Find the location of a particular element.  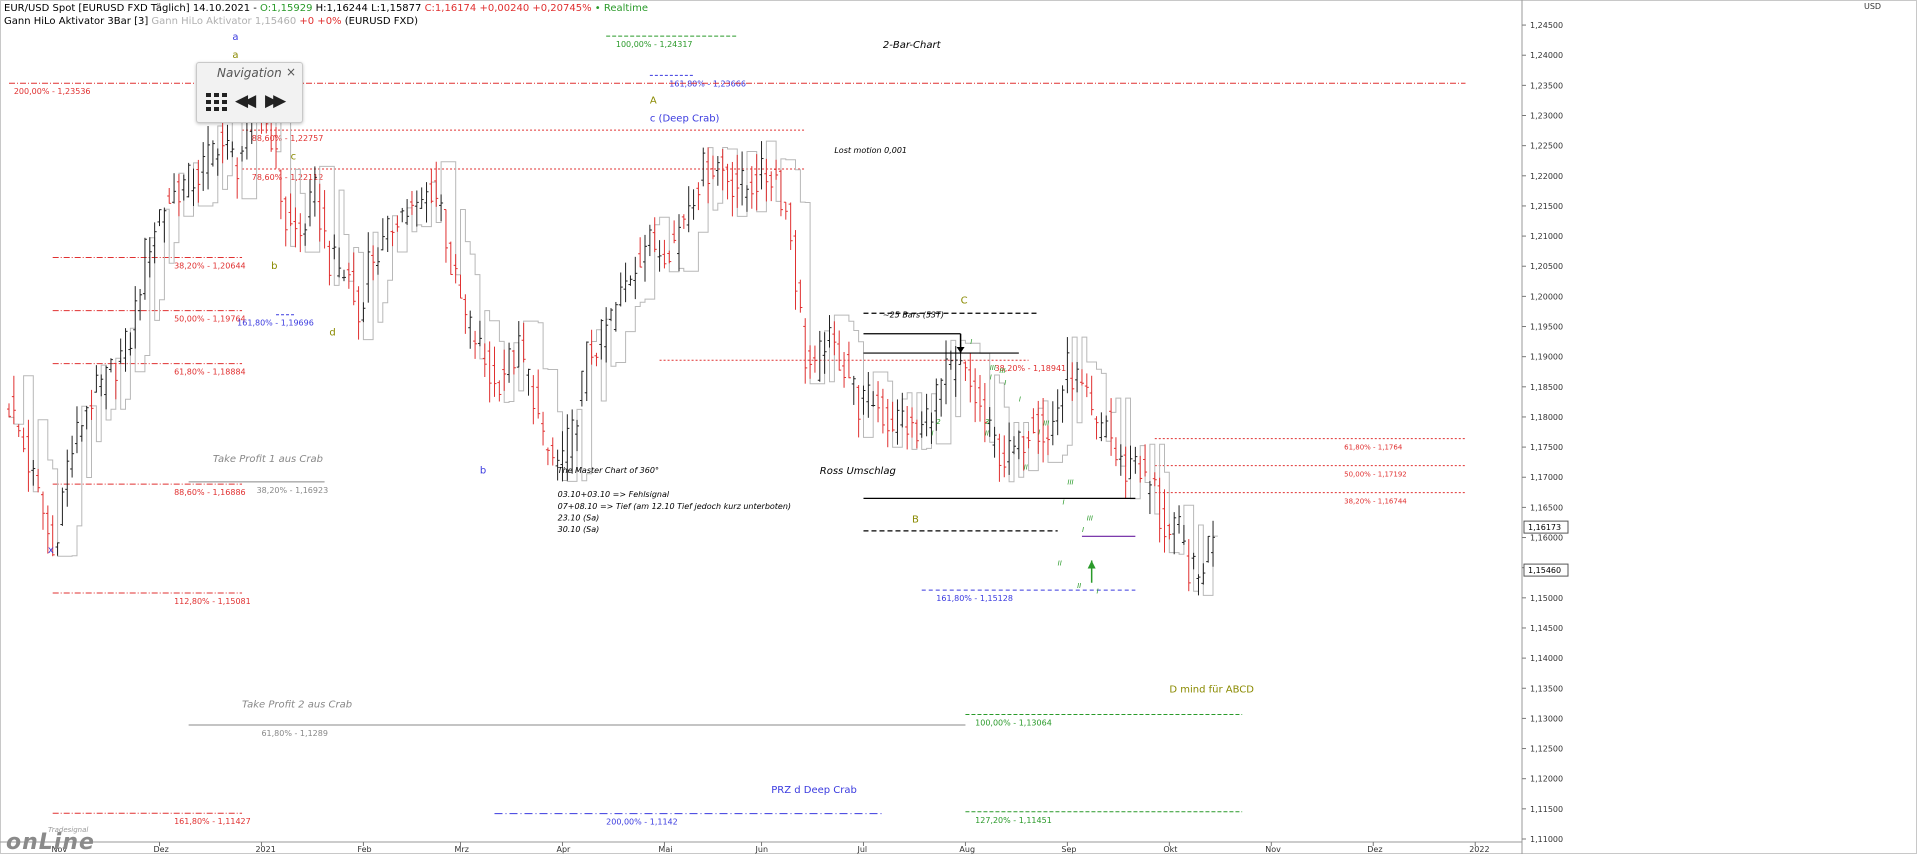

y-tick-label: 1,11500 is located at coordinates (1546, 809).